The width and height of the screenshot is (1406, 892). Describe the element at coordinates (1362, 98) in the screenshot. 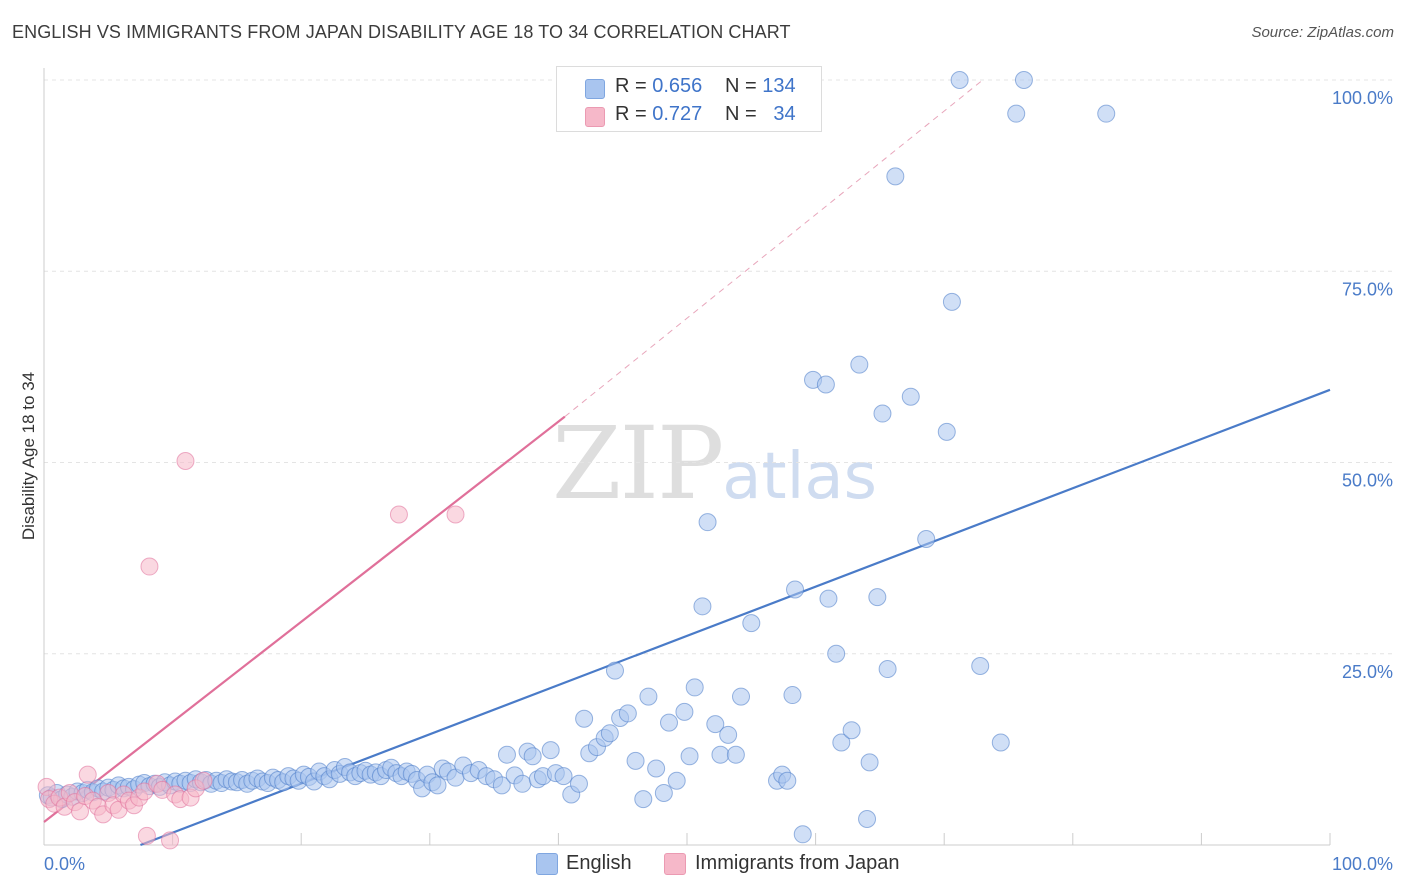

I see `y-tick-label: 100.0%` at that location.